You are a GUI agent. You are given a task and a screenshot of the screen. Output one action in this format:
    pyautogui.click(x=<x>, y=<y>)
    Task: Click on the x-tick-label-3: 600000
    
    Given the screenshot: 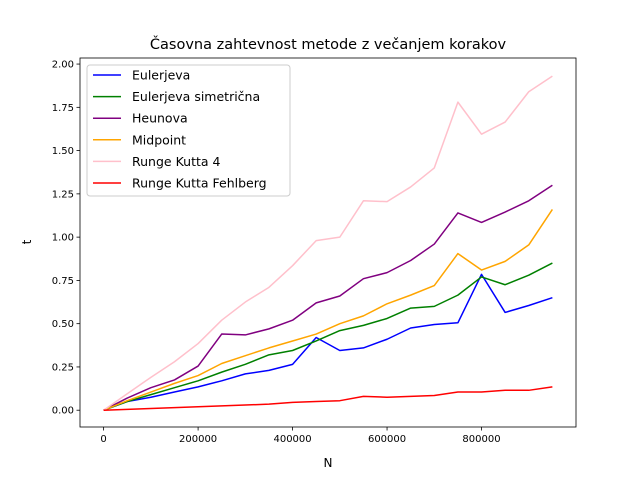 What is the action you would take?
    pyautogui.click(x=387, y=439)
    